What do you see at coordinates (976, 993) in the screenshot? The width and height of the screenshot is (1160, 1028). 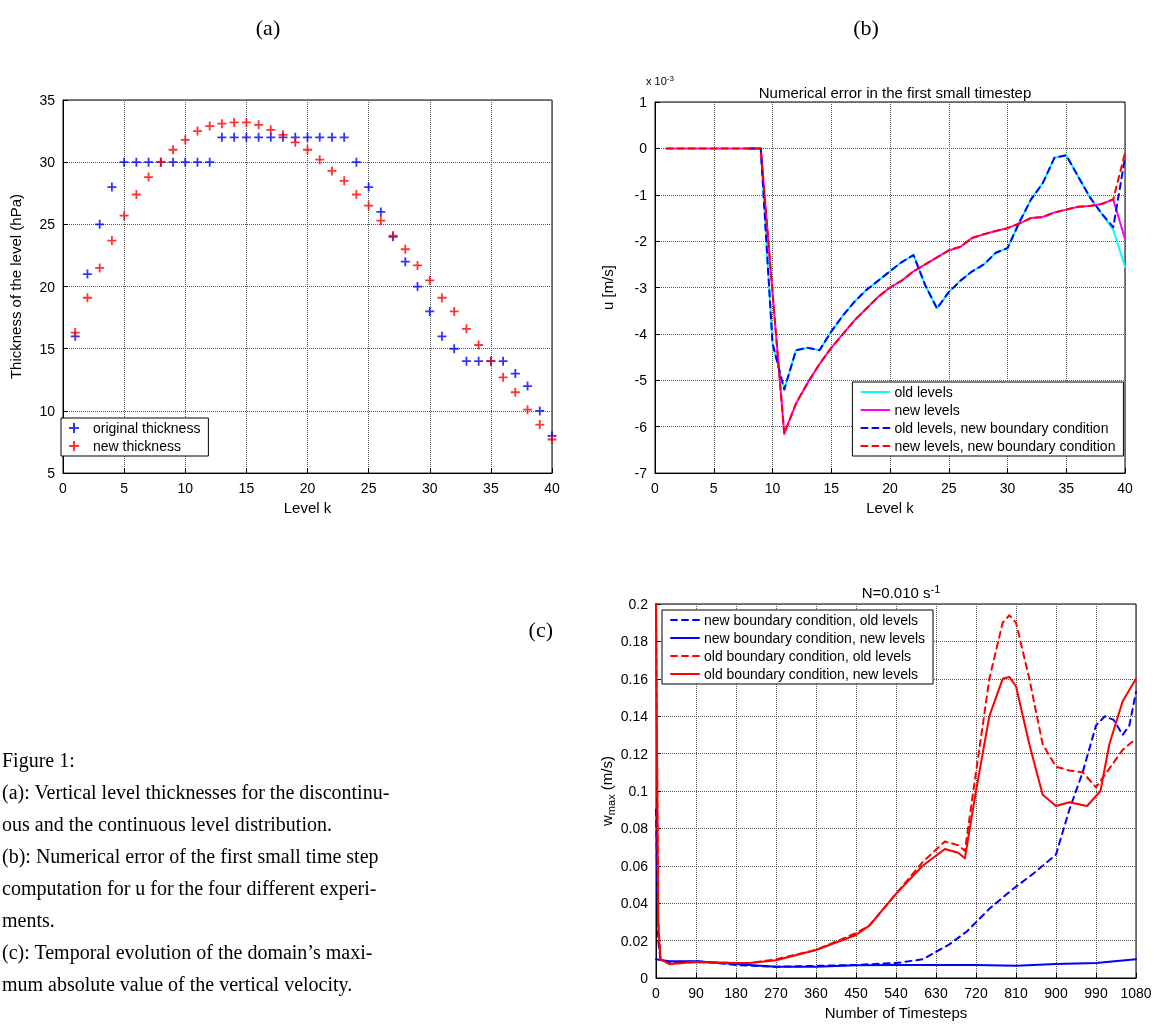 I see `x-tick-label: 720` at bounding box center [976, 993].